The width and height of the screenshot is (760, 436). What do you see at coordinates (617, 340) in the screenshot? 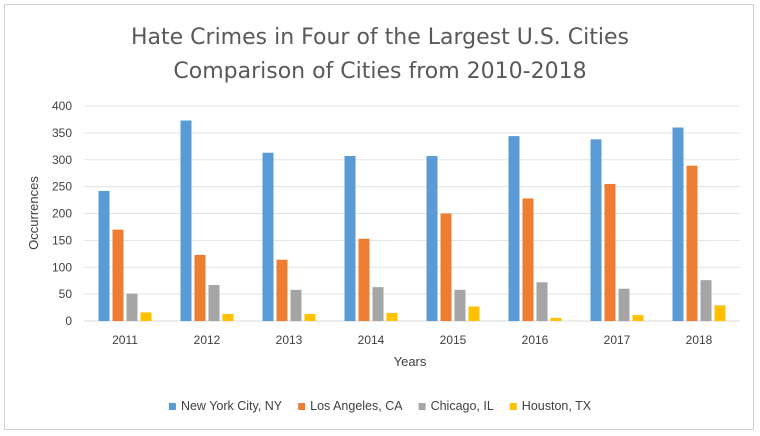
I see `x-tick-label: 2017` at bounding box center [617, 340].